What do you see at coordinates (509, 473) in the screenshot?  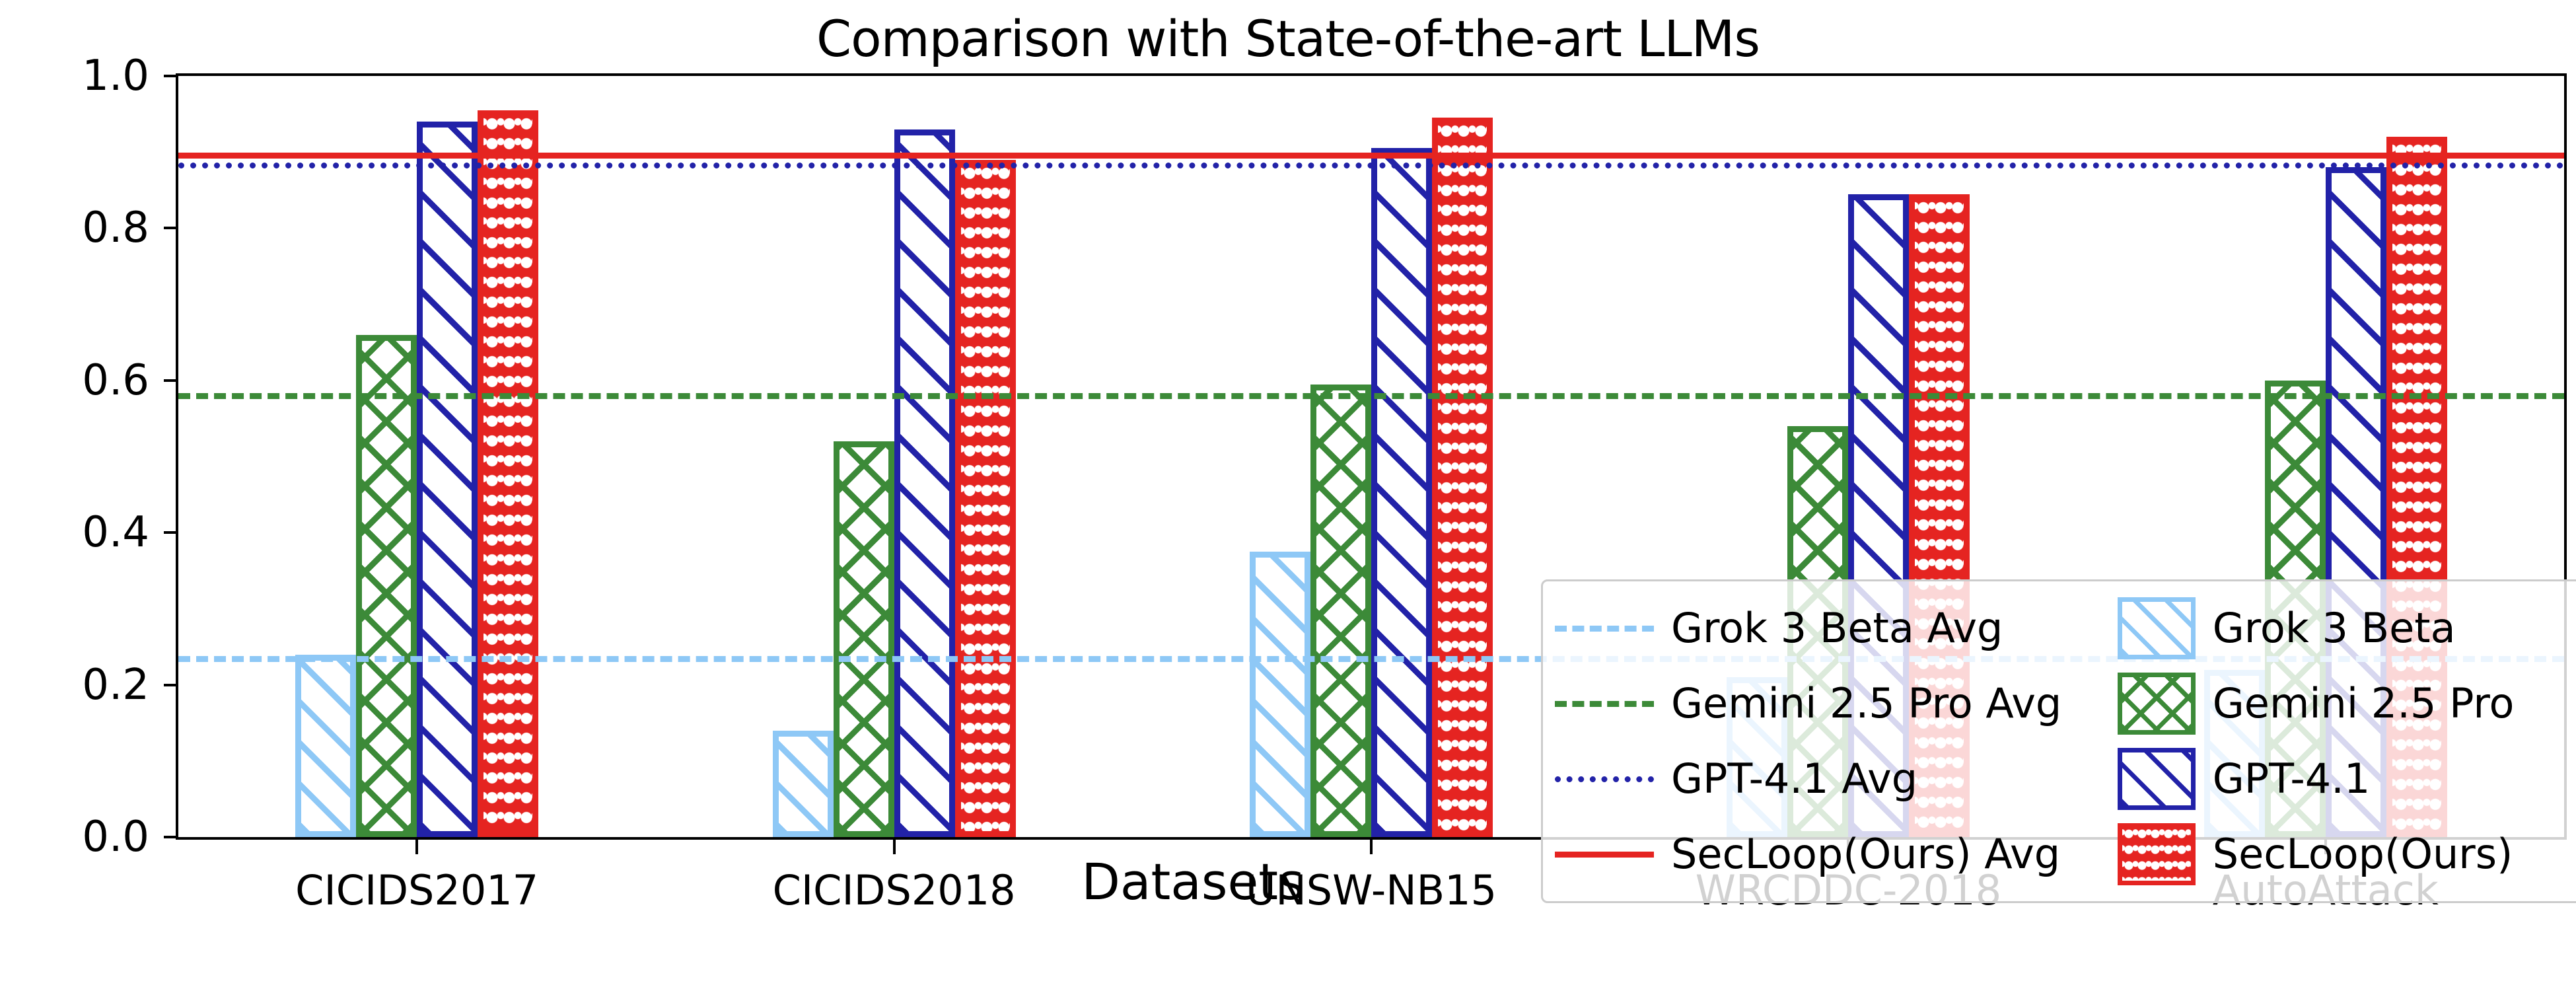 I see `bar-secloop-ours-cicids2017` at bounding box center [509, 473].